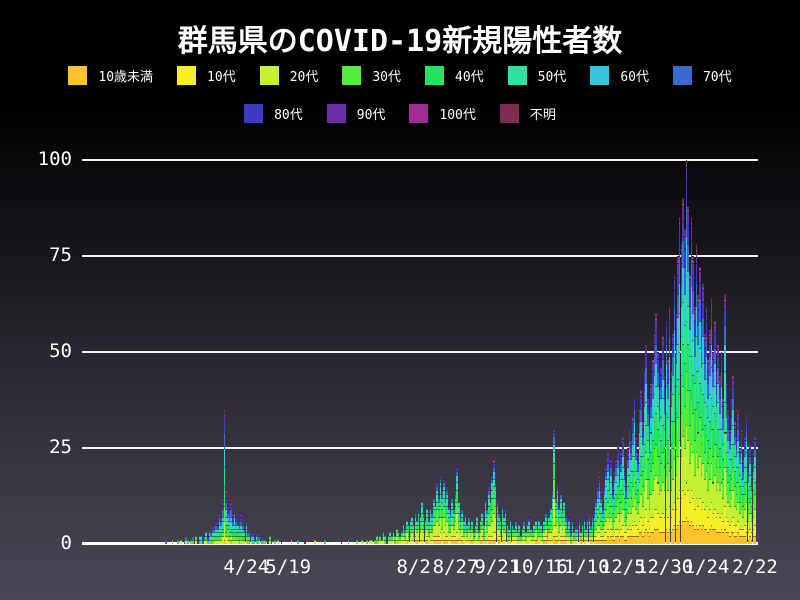 The width and height of the screenshot is (800, 600). Describe the element at coordinates (600, 75) in the screenshot. I see `legend-swatch` at that location.